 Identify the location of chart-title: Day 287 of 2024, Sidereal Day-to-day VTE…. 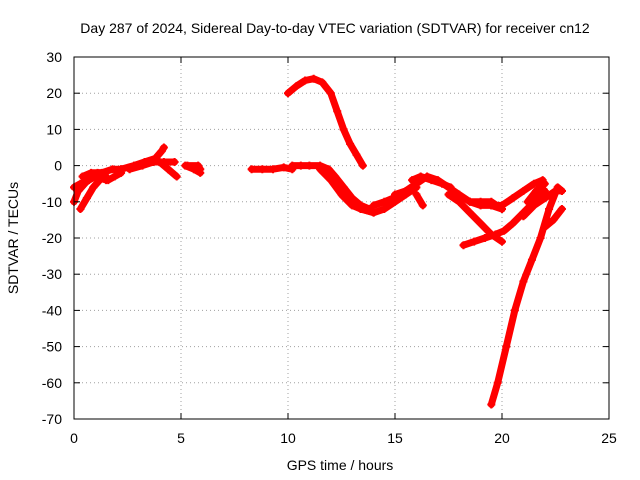
(335, 28).